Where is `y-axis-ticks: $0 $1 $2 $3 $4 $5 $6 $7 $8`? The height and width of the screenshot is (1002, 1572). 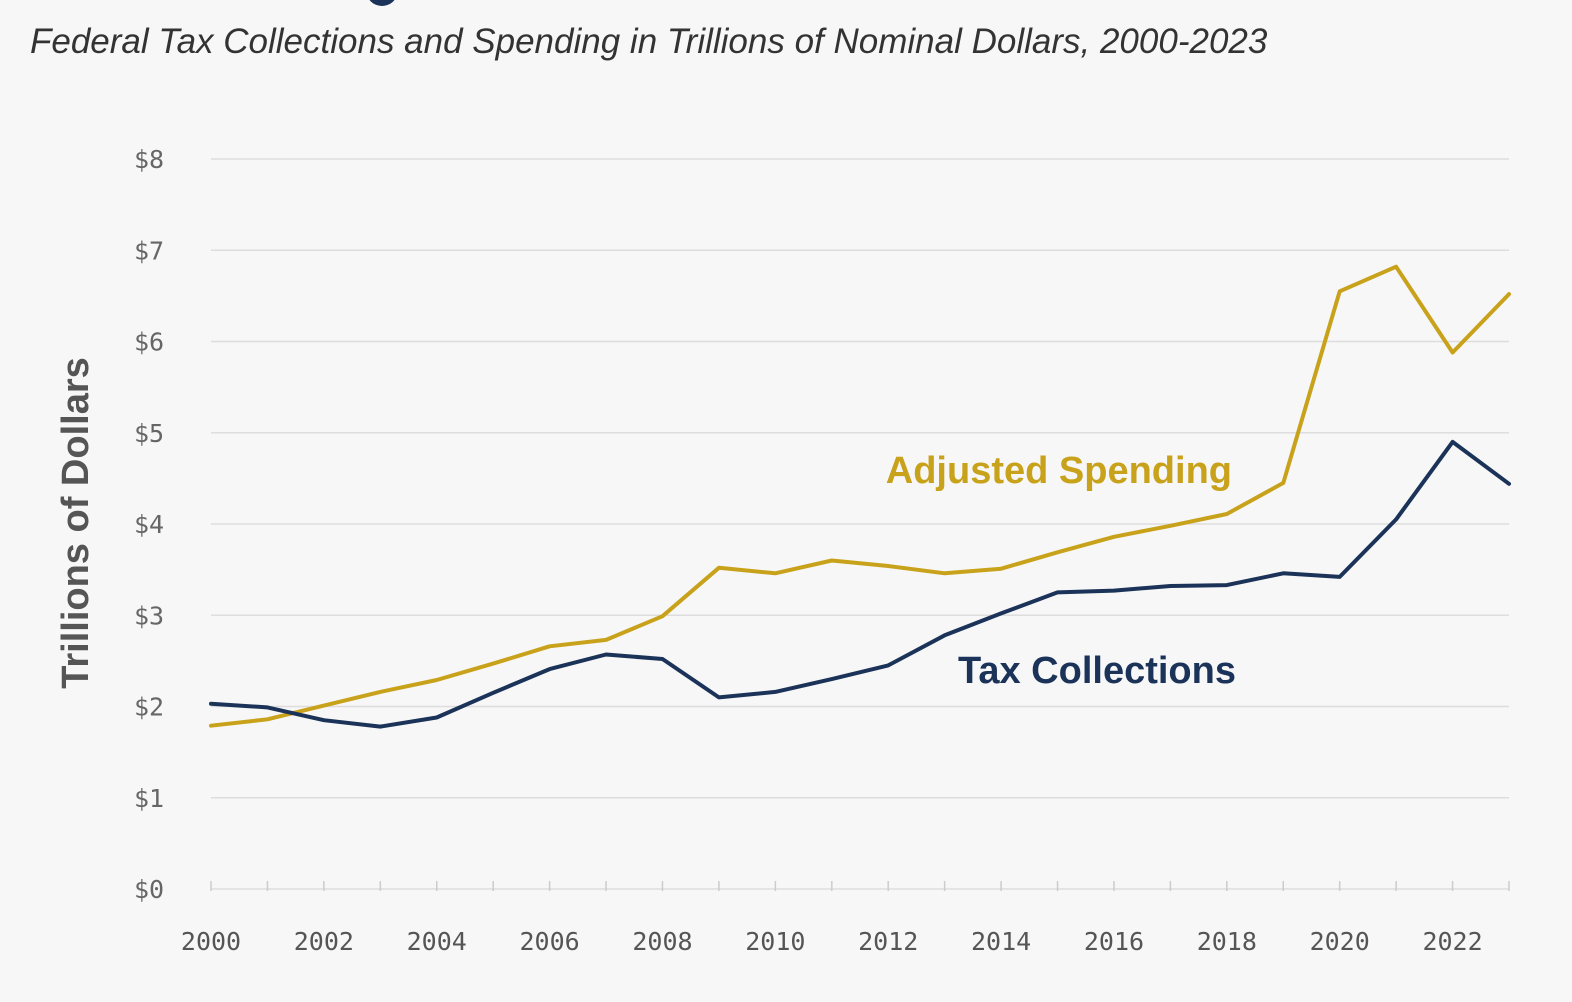 y-axis-ticks: $0 $1 $2 $3 $4 $5 $6 $7 $8 is located at coordinates (149, 524).